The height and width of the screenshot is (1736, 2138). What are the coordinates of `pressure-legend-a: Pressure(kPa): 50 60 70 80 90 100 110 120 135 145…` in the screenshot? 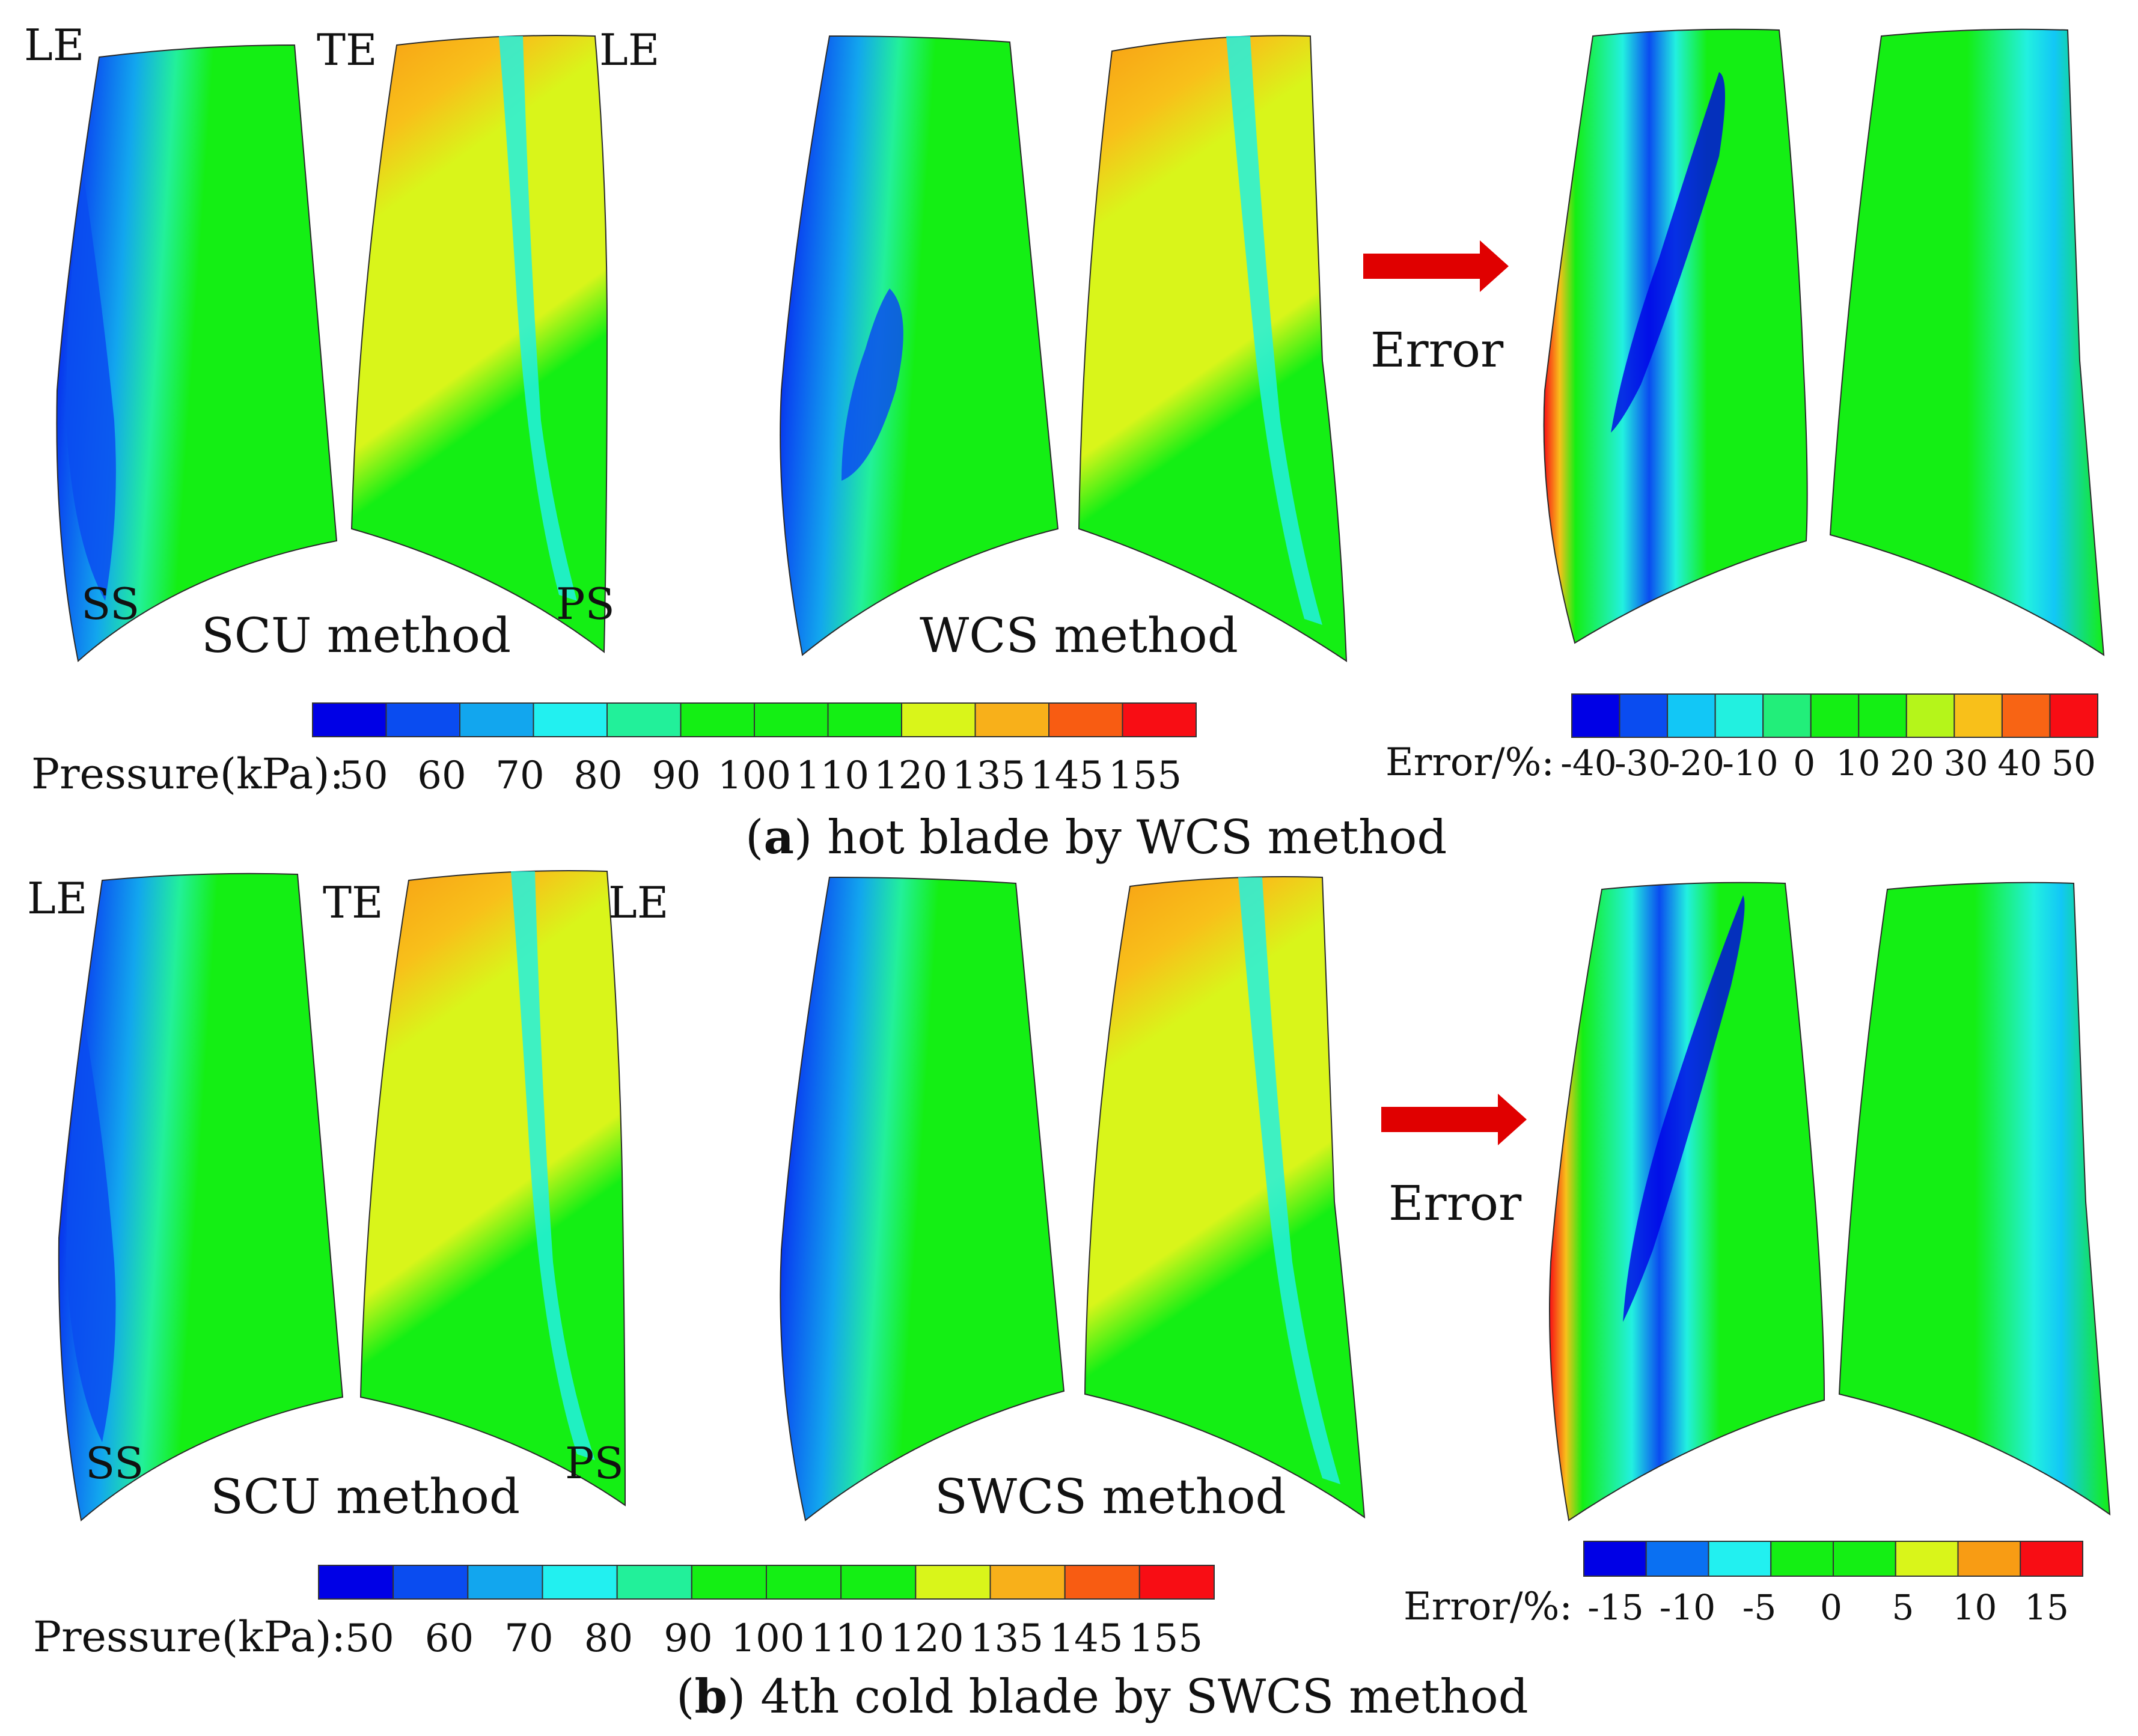 It's located at (614, 750).